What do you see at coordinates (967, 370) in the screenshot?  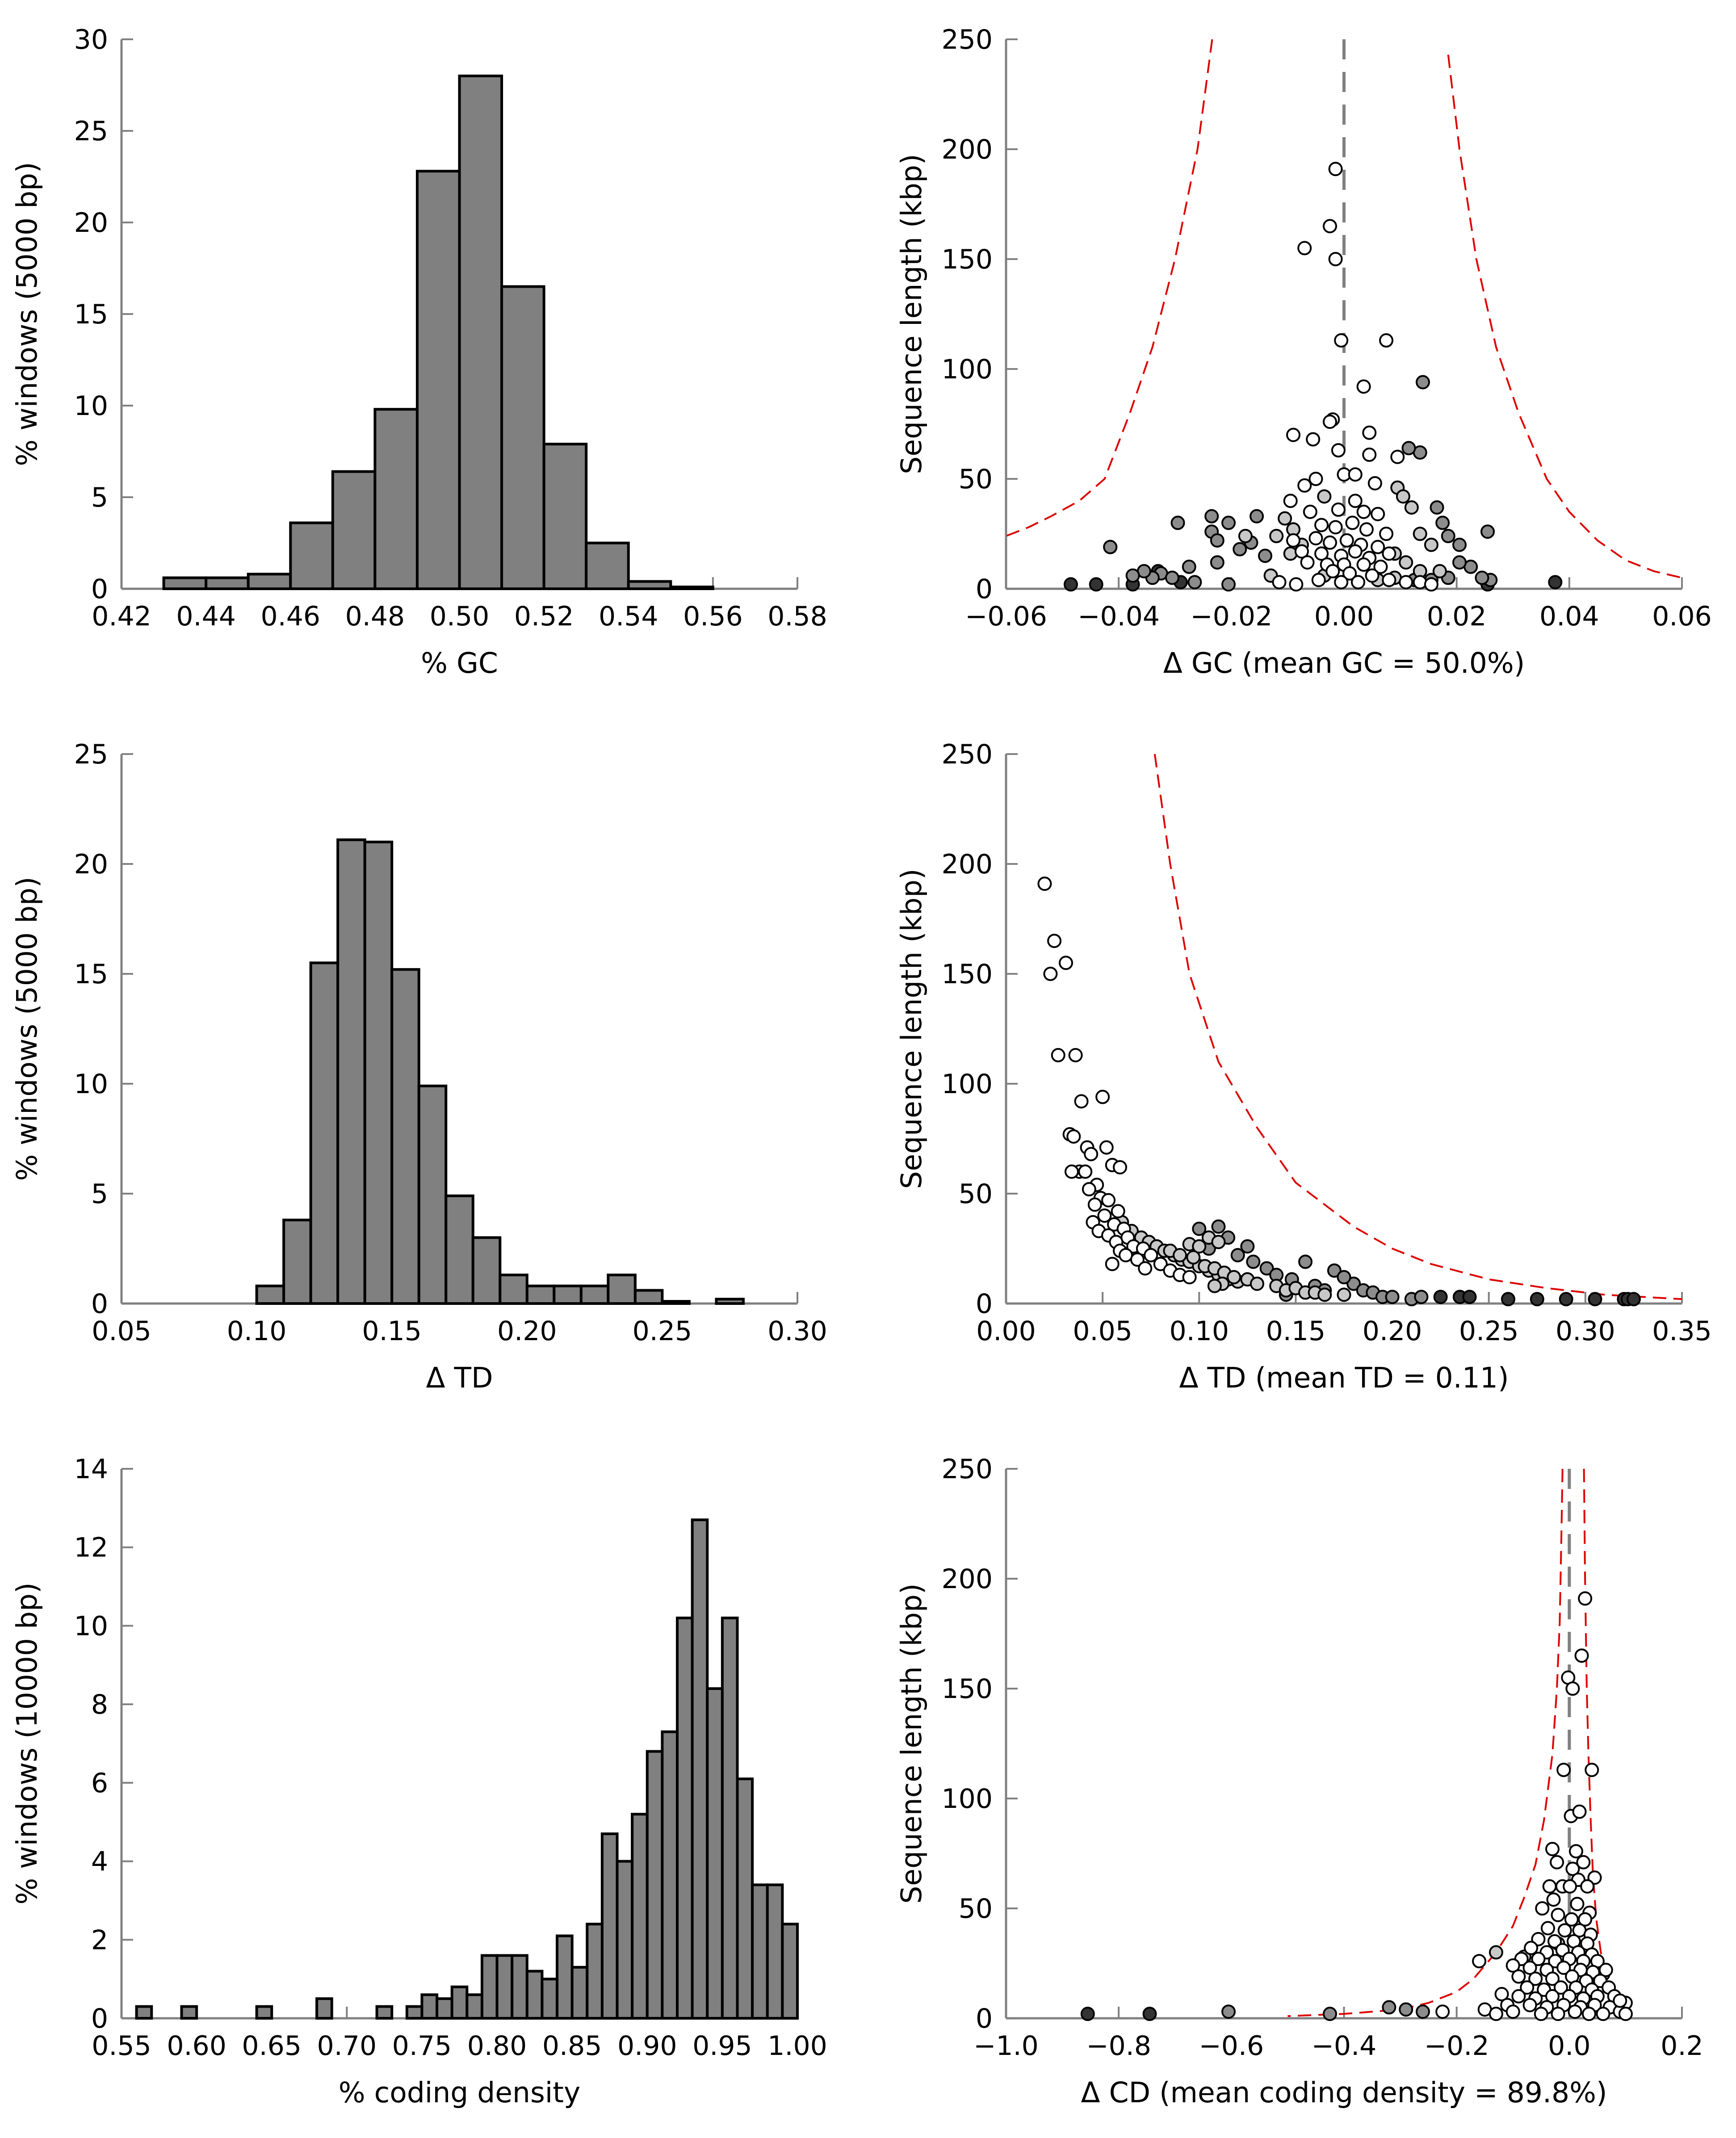 I see `y-tick-label: 100` at bounding box center [967, 370].